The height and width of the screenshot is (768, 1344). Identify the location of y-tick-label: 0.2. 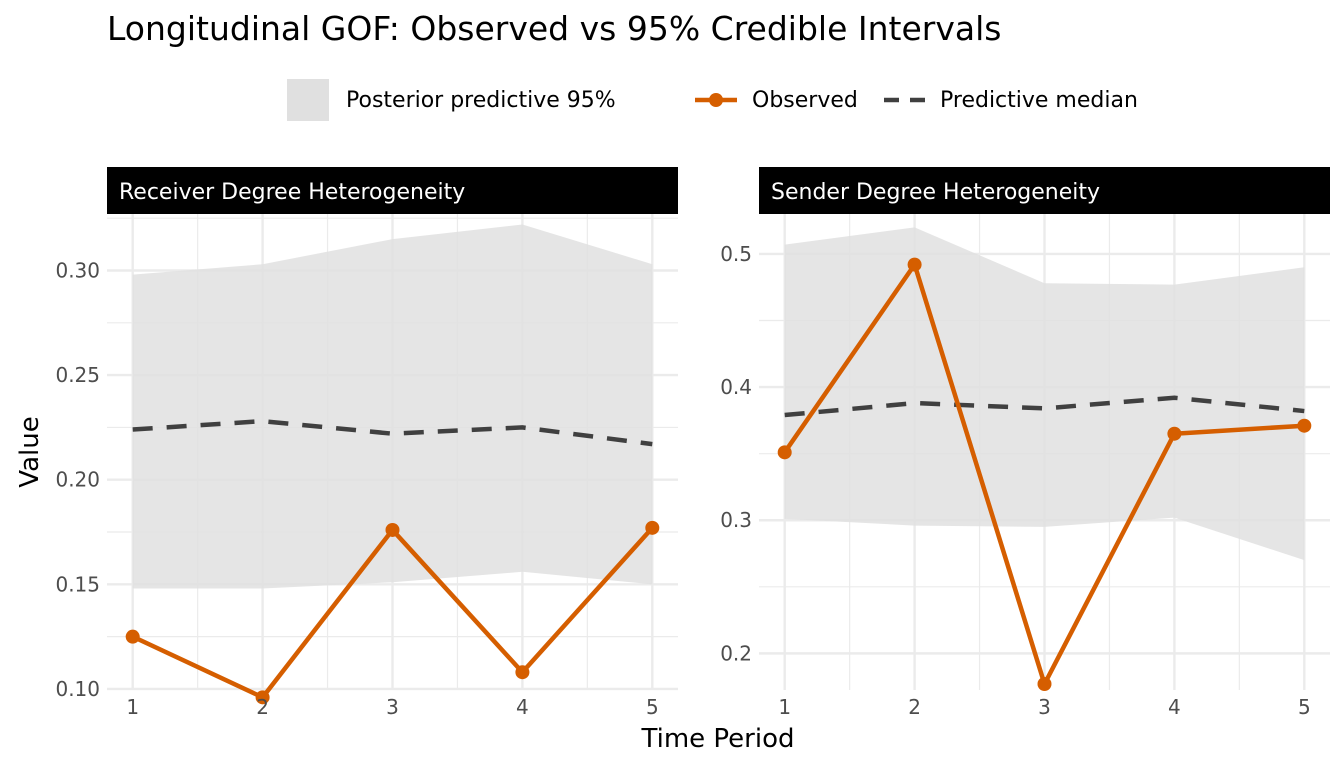
(736, 653).